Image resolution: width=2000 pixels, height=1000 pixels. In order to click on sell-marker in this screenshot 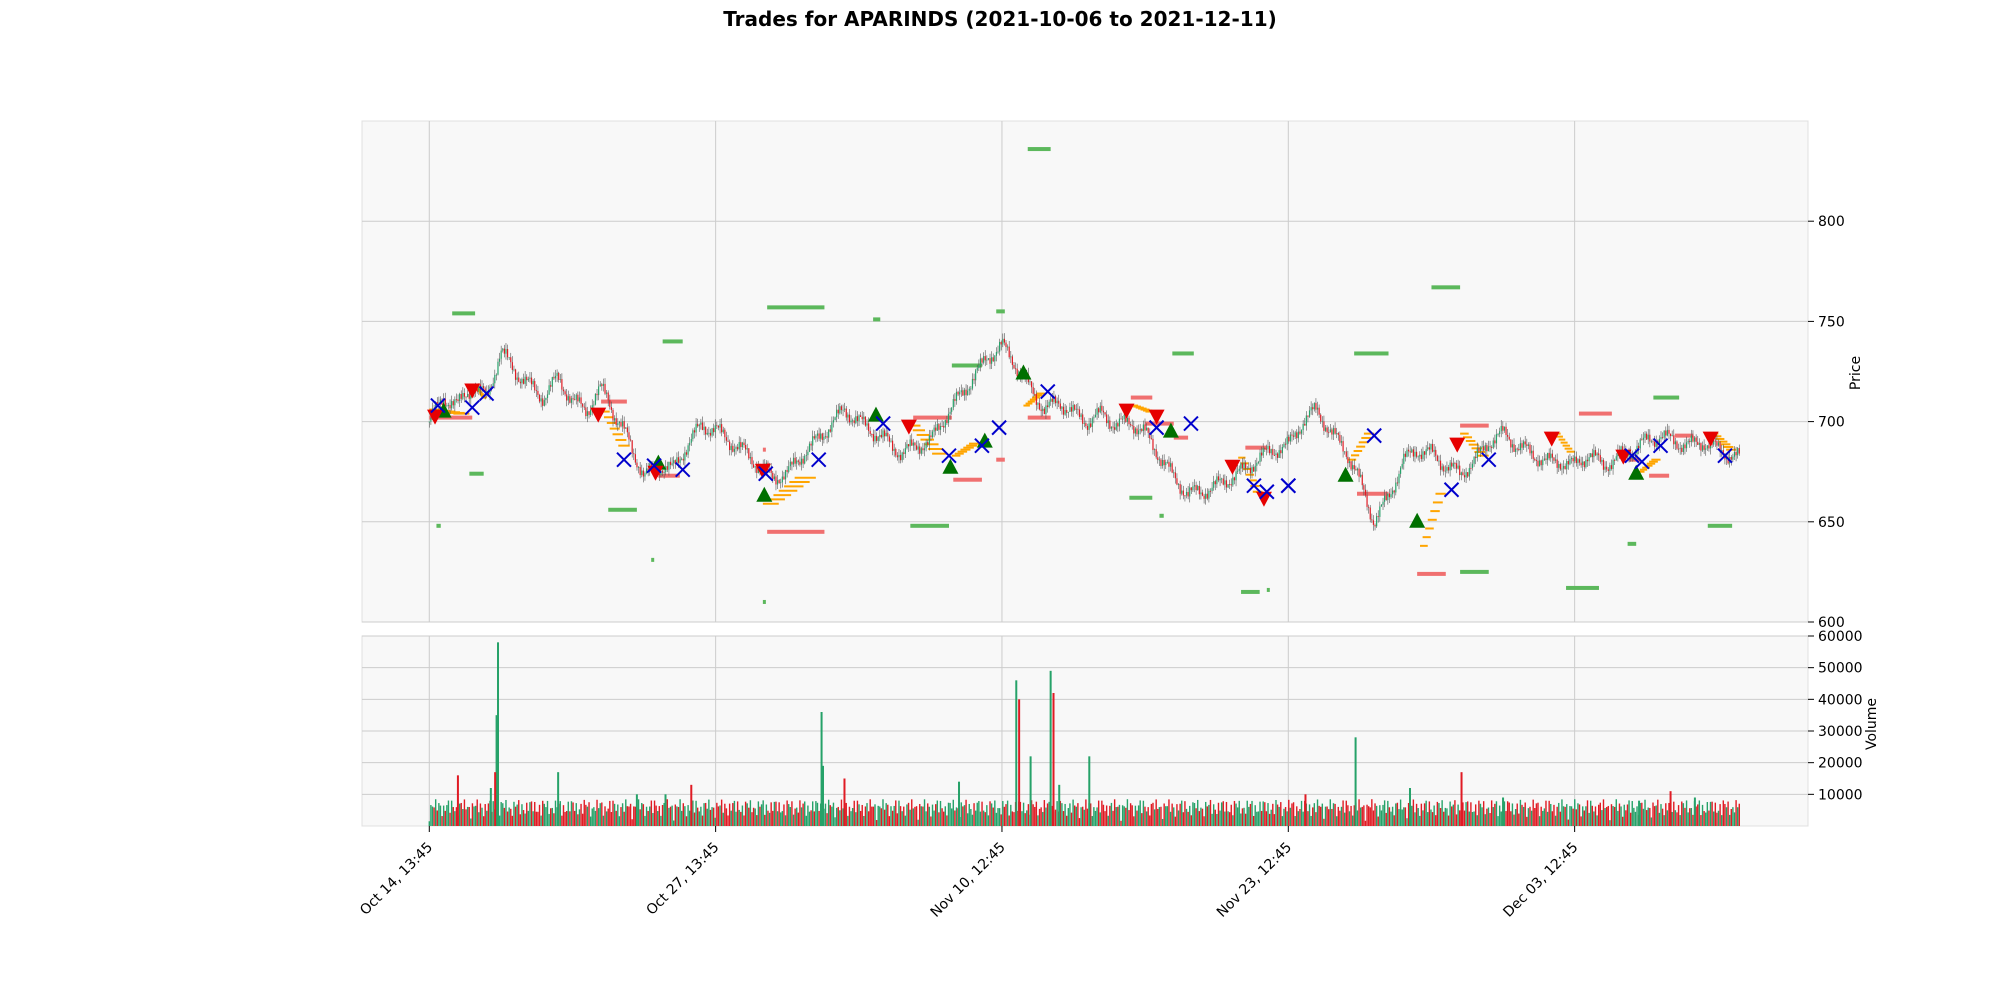, I will do `click(1156, 417)`.